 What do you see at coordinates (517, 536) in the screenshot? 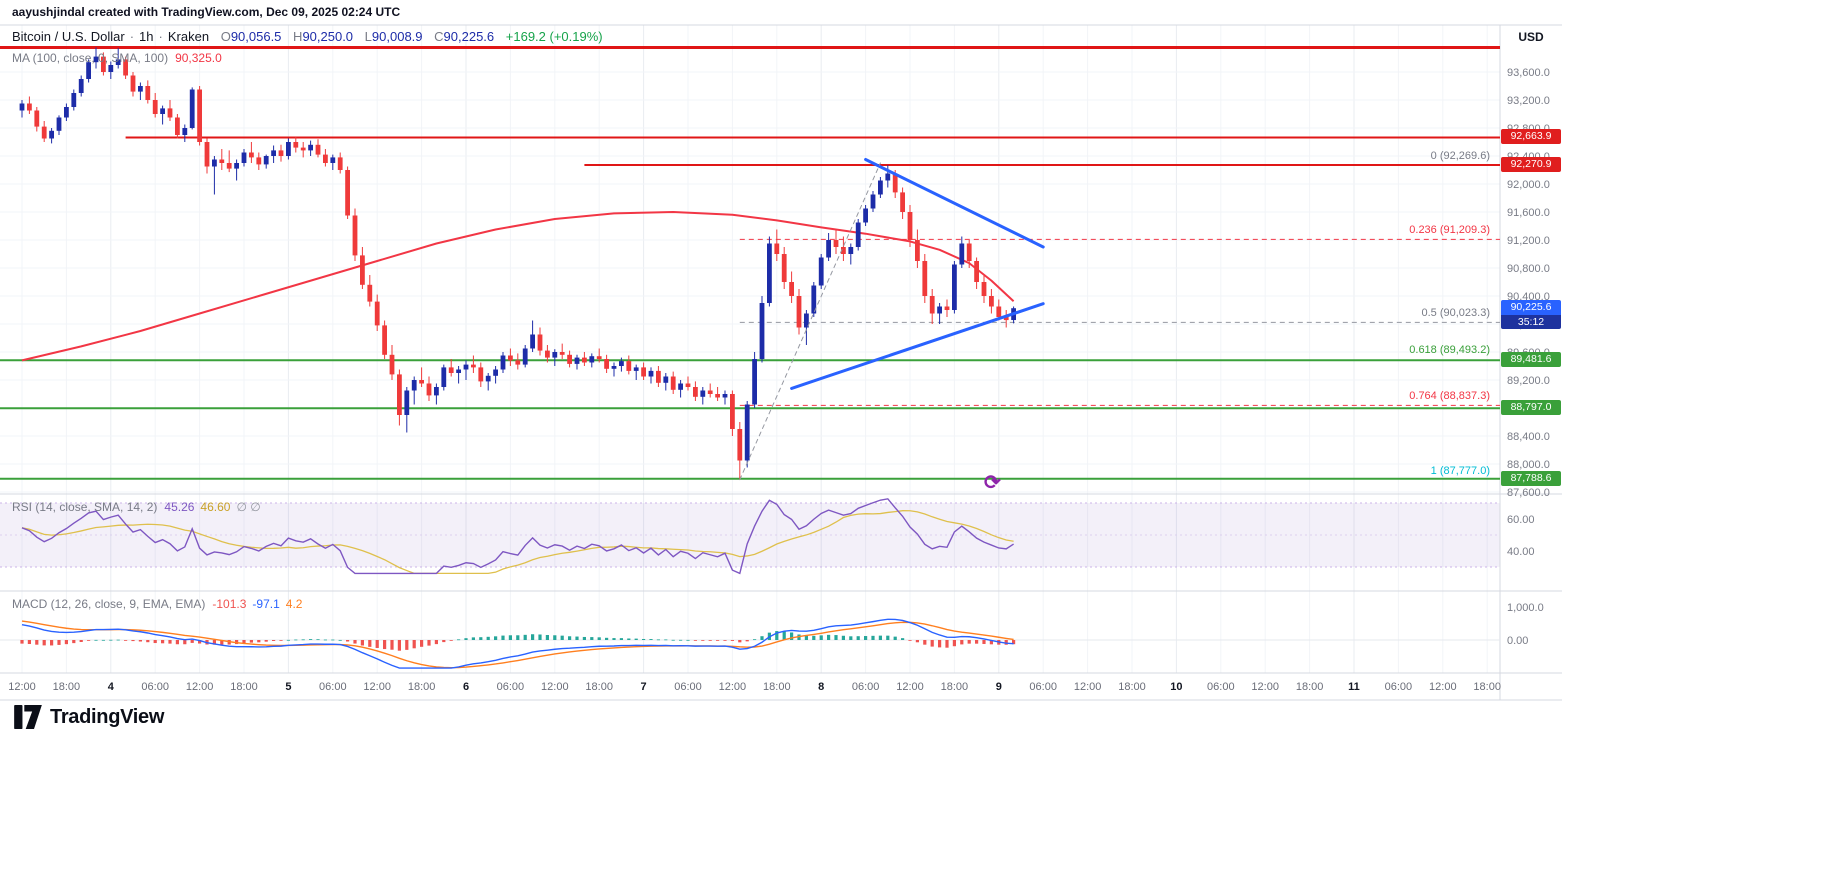
I see `rsi-series` at bounding box center [517, 536].